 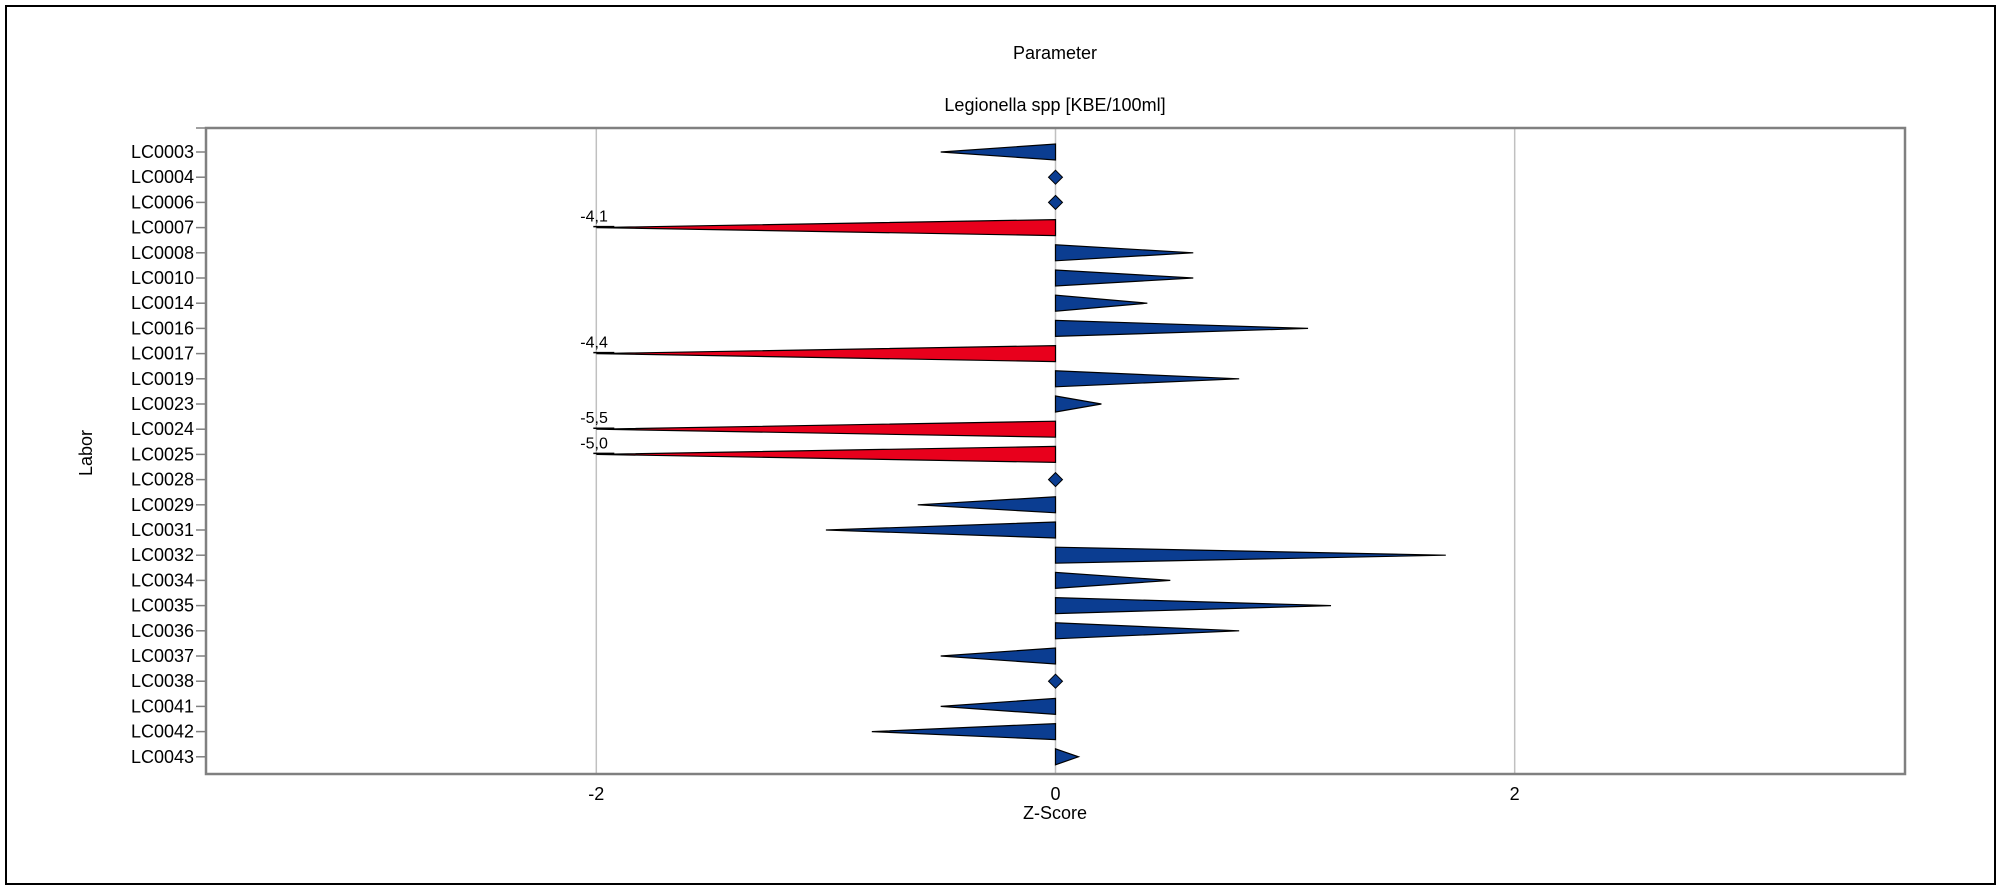 What do you see at coordinates (594, 343) in the screenshot?
I see `outlier-label: -4,4` at bounding box center [594, 343].